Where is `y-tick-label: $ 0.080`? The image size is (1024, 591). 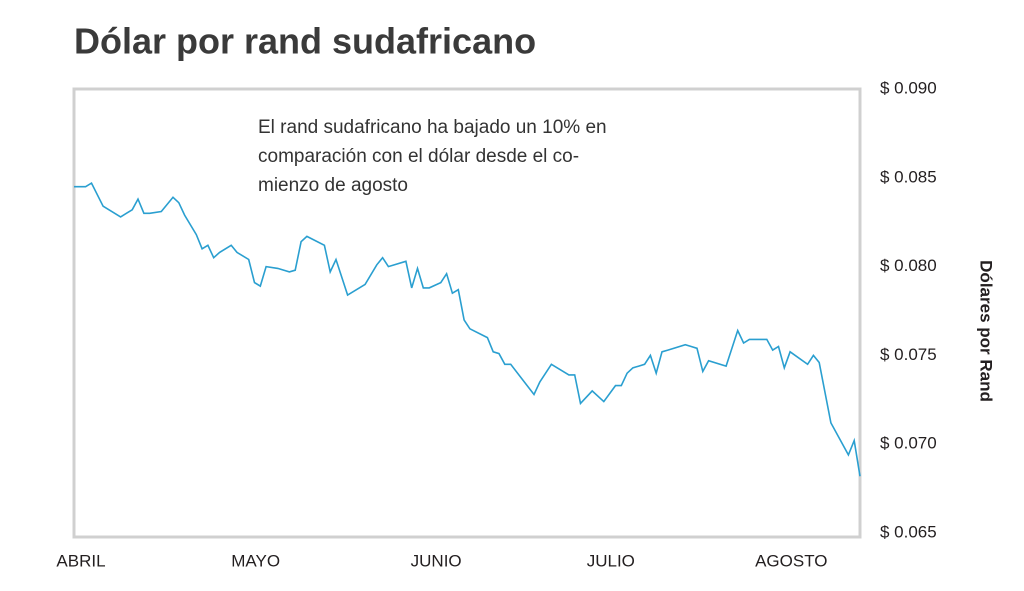
y-tick-label: $ 0.080 is located at coordinates (908, 265).